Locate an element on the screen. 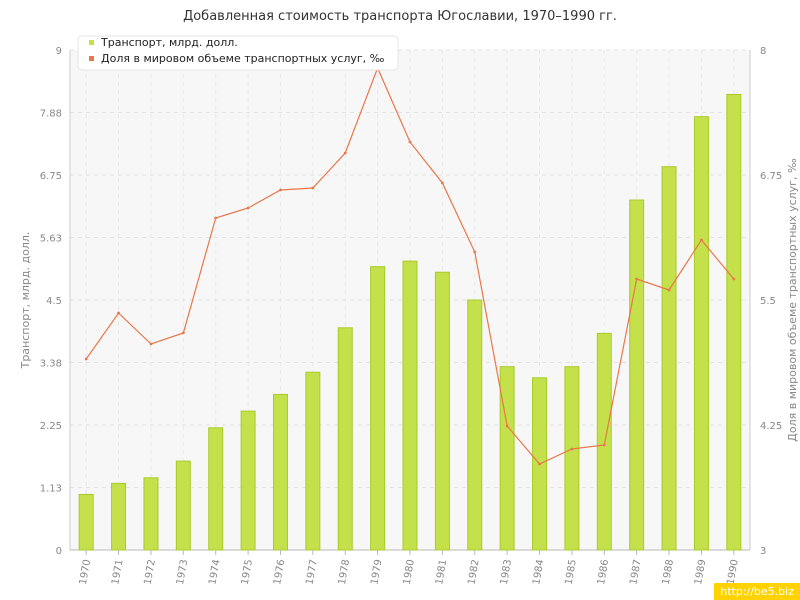 The height and width of the screenshot is (600, 800). x-tick-label: 1971 is located at coordinates (117, 572).